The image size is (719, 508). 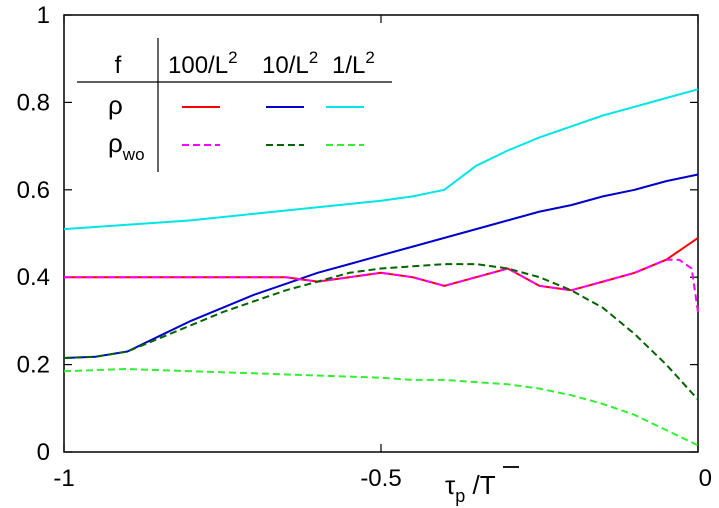 I want to click on x-axis-label: τp /T, so click(x=470, y=488).